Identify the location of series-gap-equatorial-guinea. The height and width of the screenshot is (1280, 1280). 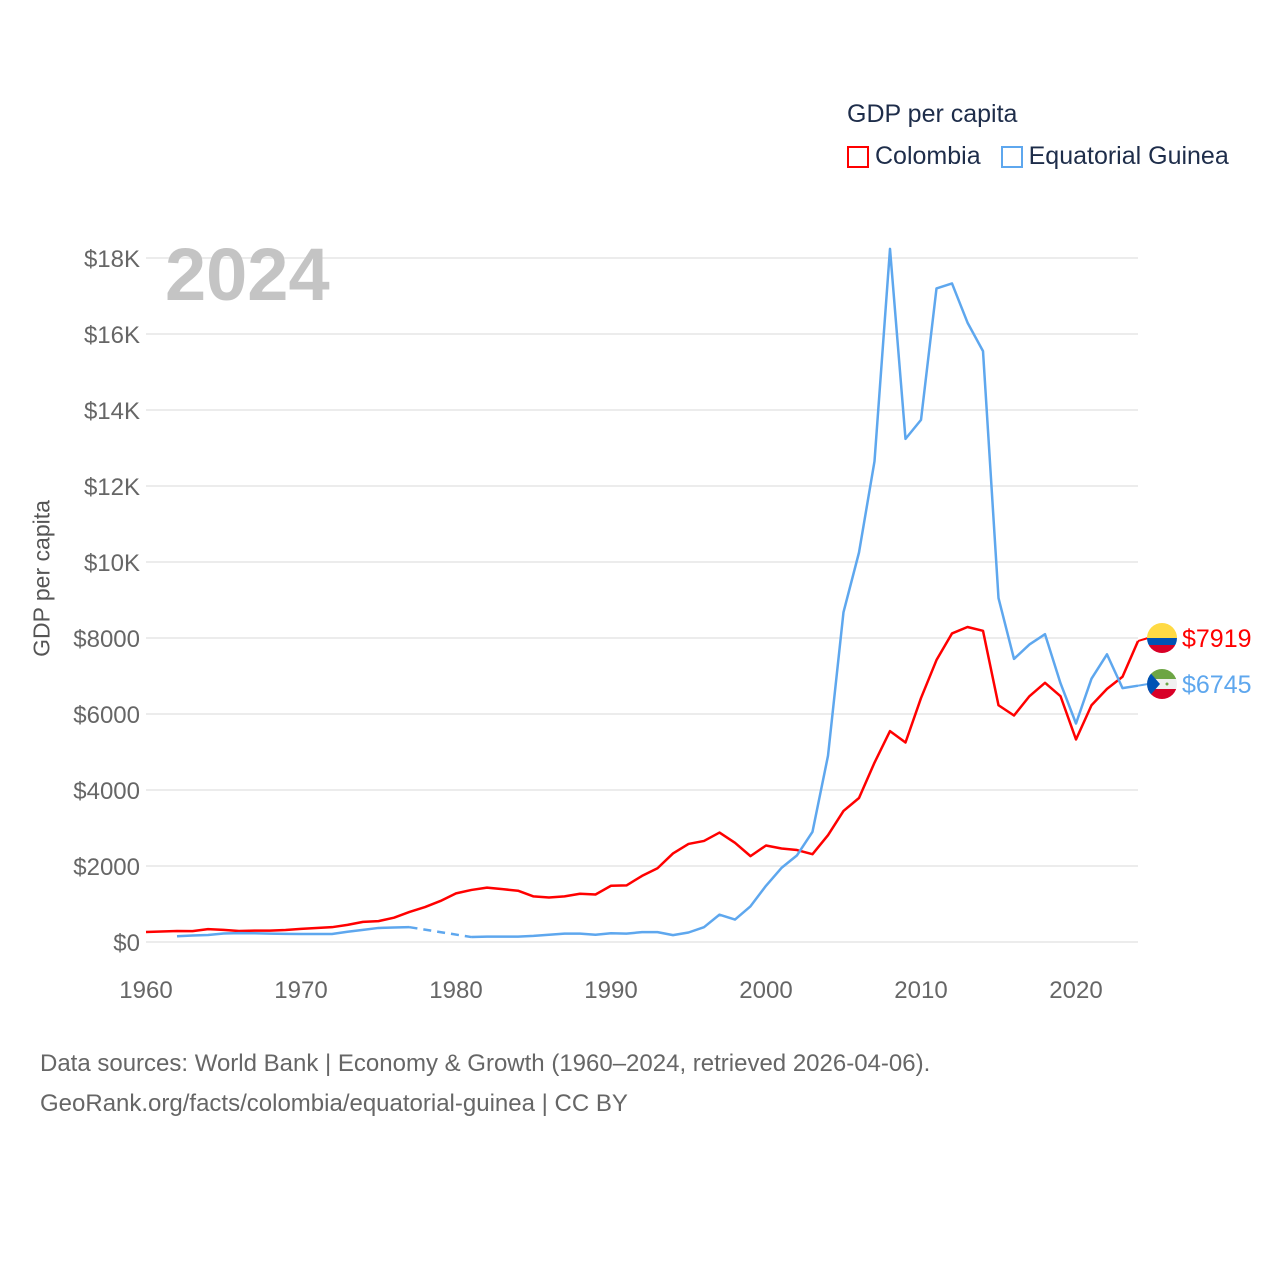
(440, 932).